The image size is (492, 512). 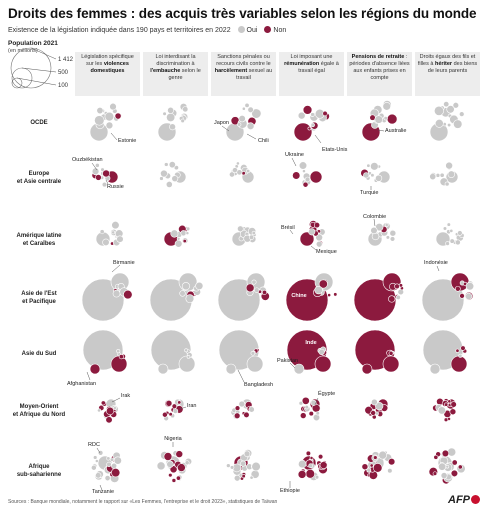 I want to click on legend-no-label: Non, so click(x=280, y=30).